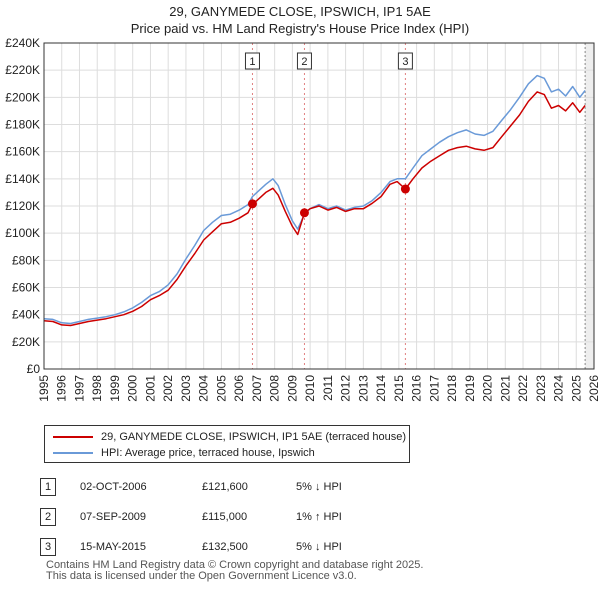 This screenshot has width=600, height=590. What do you see at coordinates (221, 388) in the screenshot?
I see `x-tick-label: 2005` at bounding box center [221, 388].